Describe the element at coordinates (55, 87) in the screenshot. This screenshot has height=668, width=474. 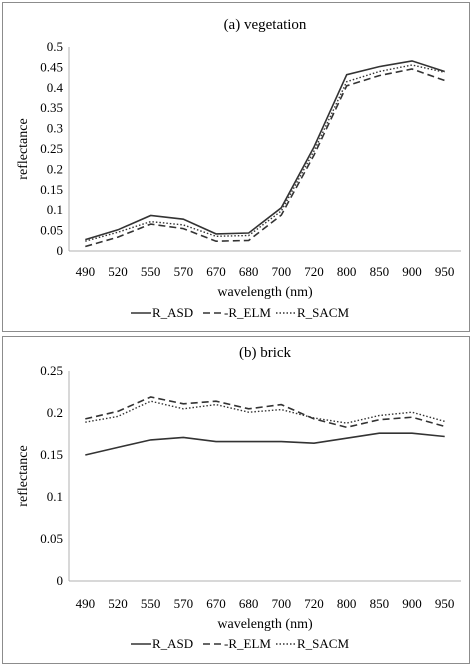
I see `y-tick-label: 0.4` at that location.